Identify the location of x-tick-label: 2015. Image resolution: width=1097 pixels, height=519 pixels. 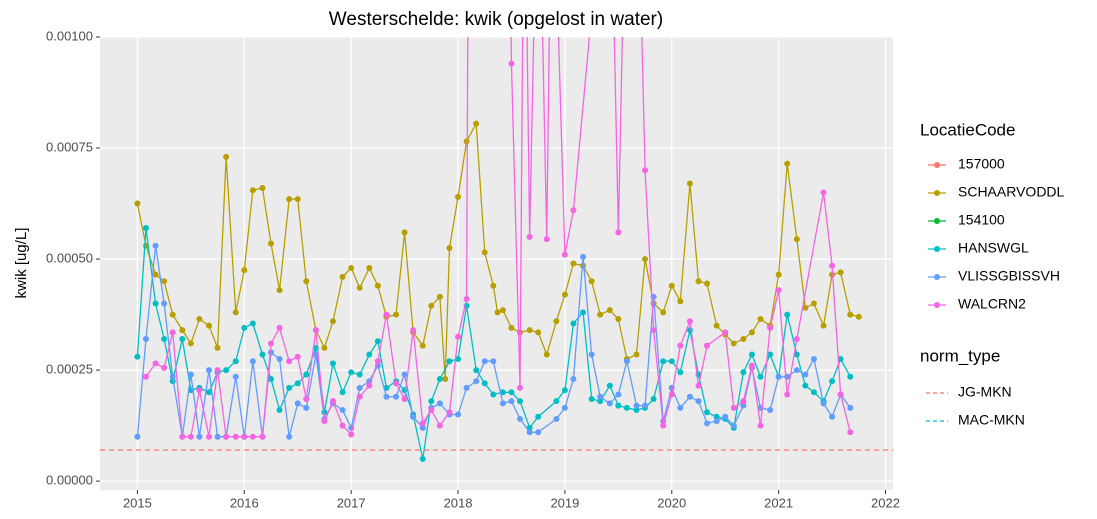
(137, 502).